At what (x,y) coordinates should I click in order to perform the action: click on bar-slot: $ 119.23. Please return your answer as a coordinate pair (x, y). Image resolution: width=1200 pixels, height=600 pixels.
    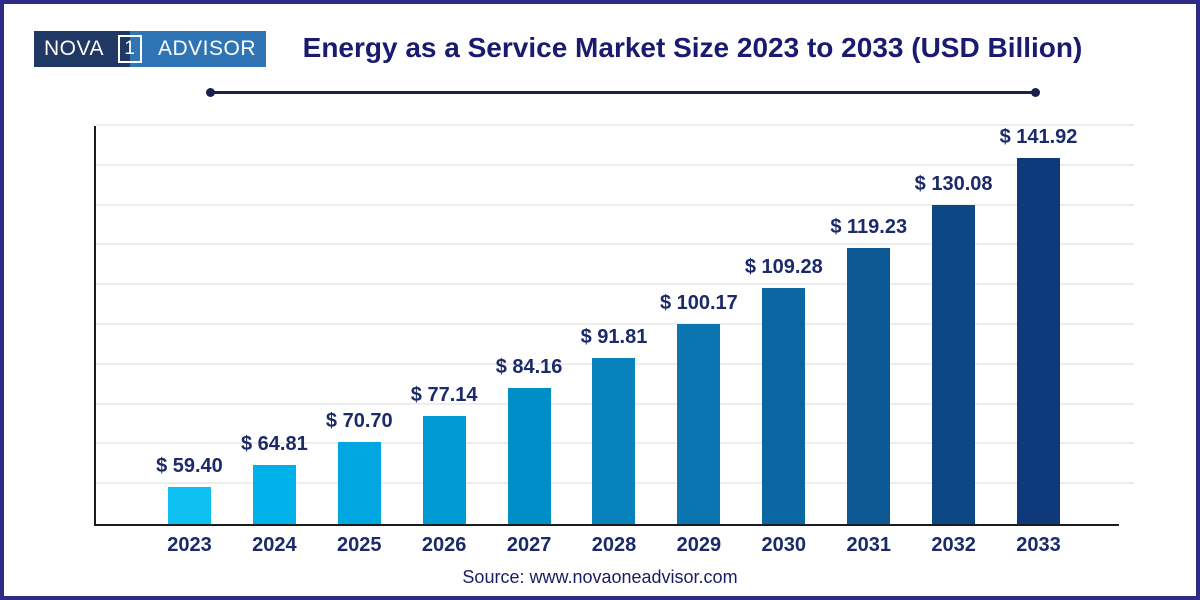
    Looking at the image, I should click on (868, 325).